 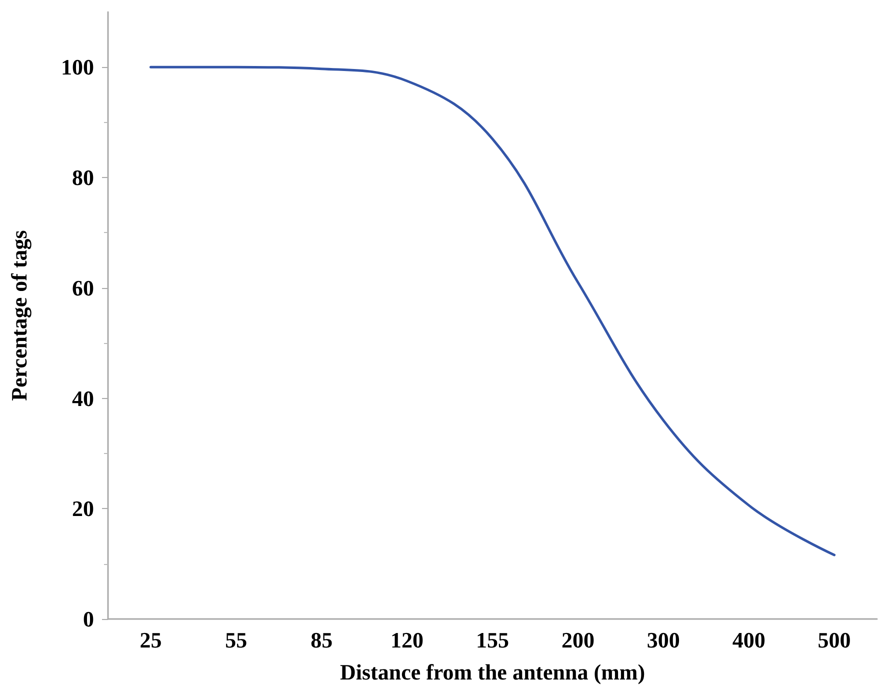 What do you see at coordinates (407, 640) in the screenshot?
I see `x-tick-label: 120` at bounding box center [407, 640].